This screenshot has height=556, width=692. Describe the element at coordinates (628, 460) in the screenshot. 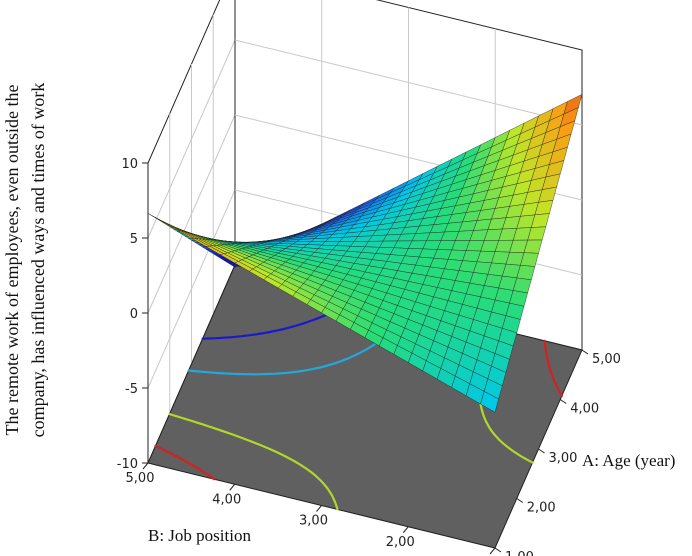

I see `x-axis-title: A: Age (year)` at that location.